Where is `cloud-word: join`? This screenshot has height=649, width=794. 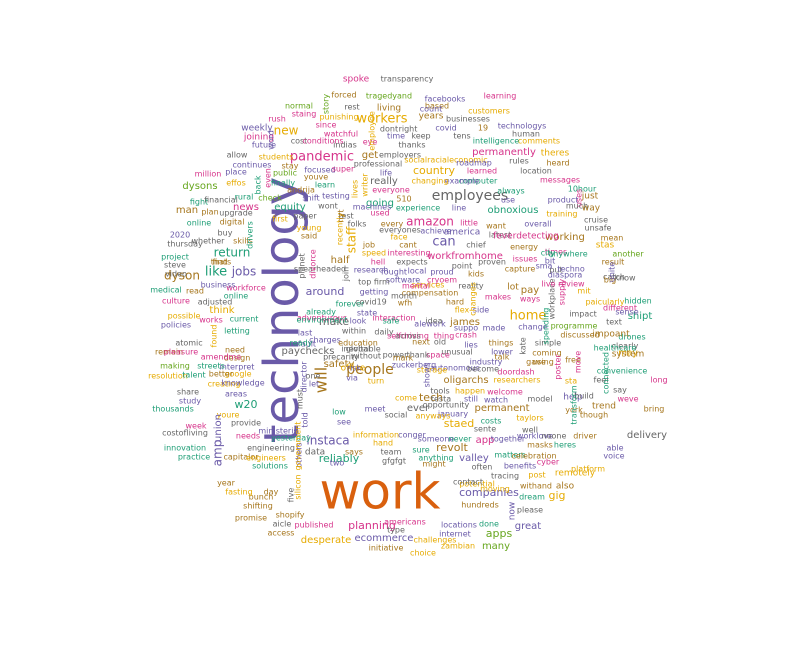 cloud-word: join is located at coordinates (346, 274).